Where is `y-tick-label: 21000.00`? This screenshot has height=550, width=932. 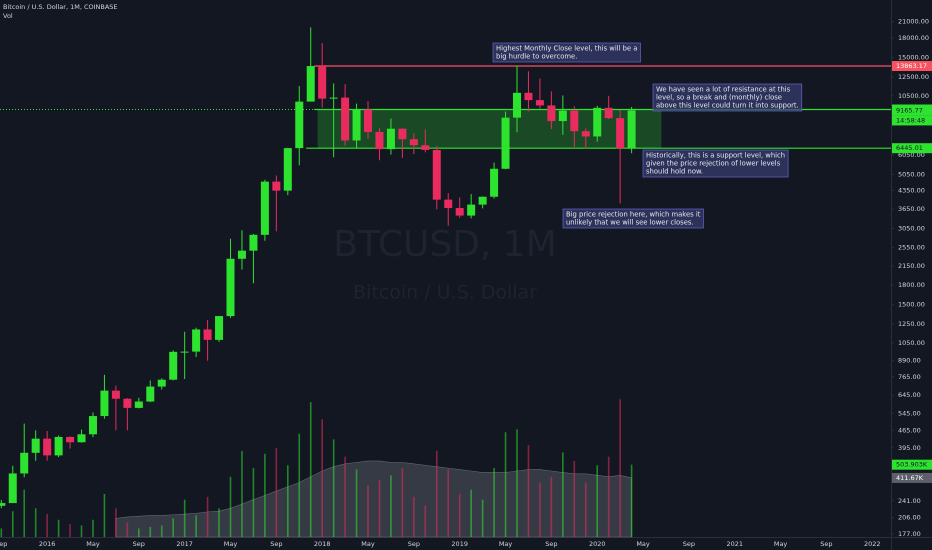
y-tick-label: 21000.00 is located at coordinates (913, 21).